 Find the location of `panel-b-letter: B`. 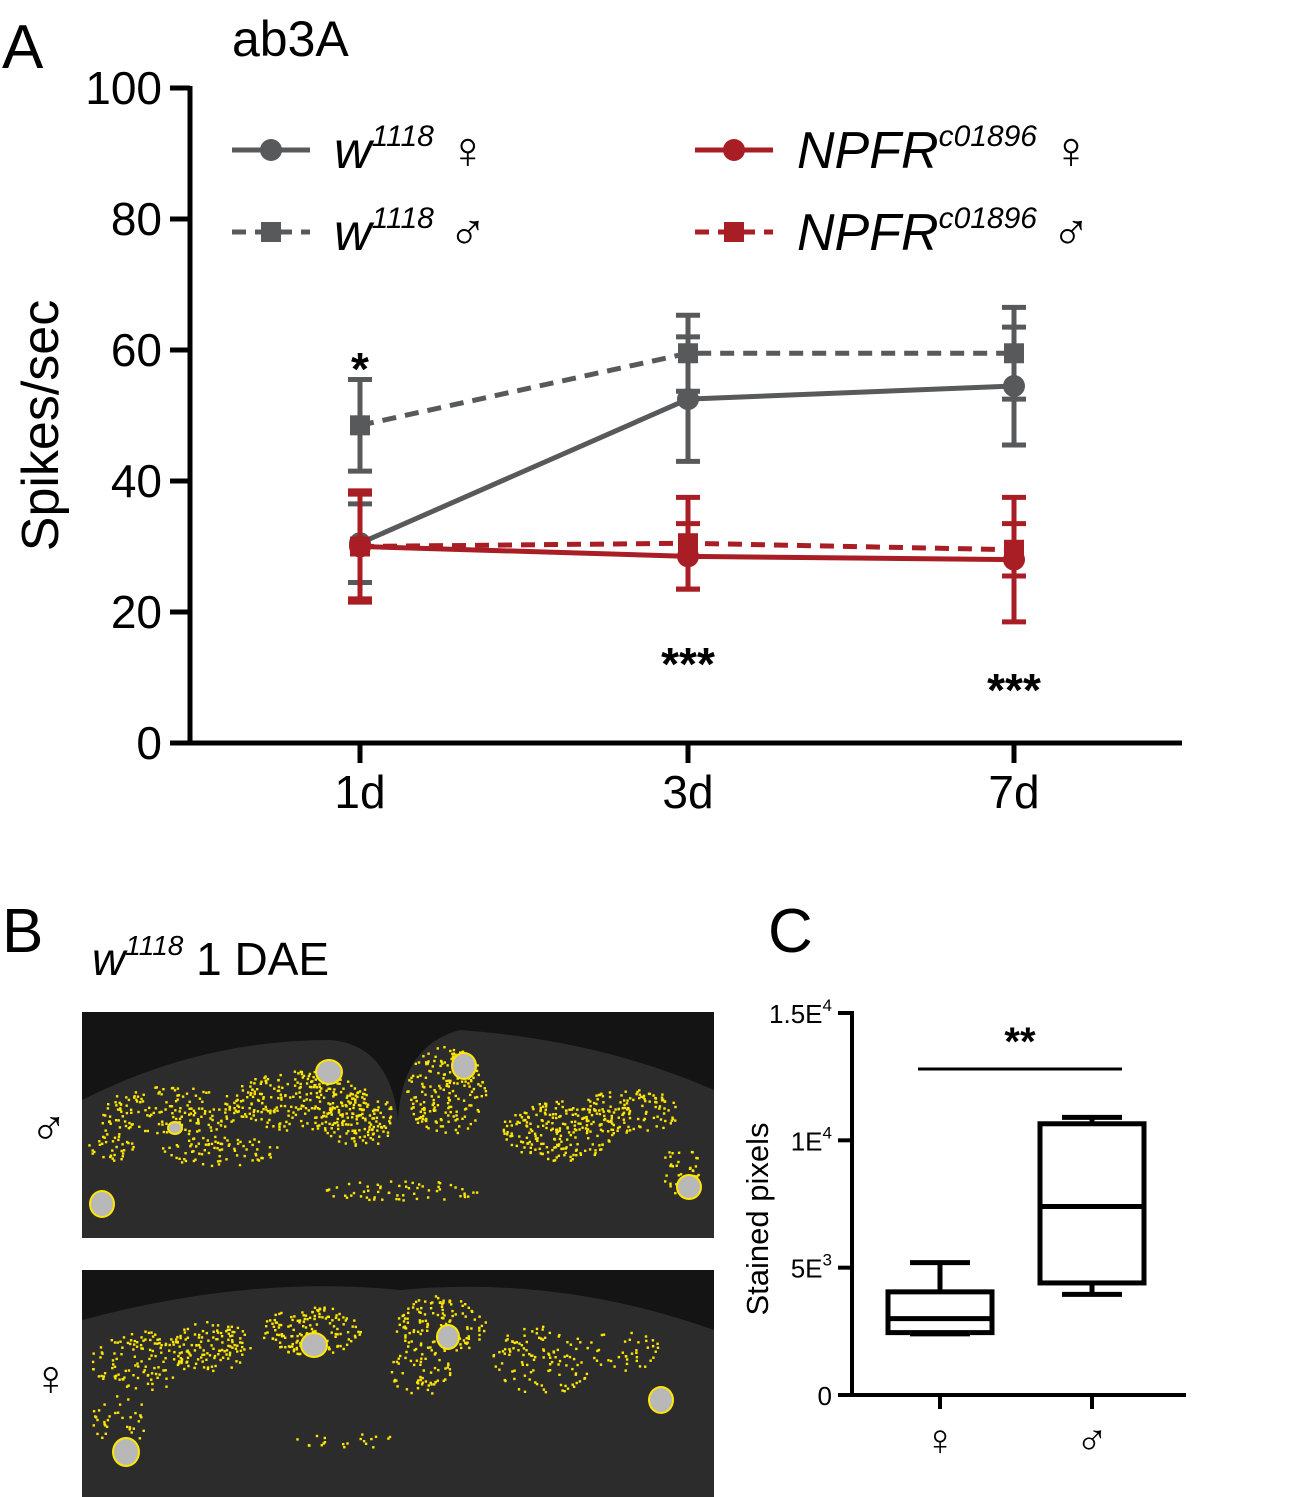

panel-b-letter: B is located at coordinates (22, 931).